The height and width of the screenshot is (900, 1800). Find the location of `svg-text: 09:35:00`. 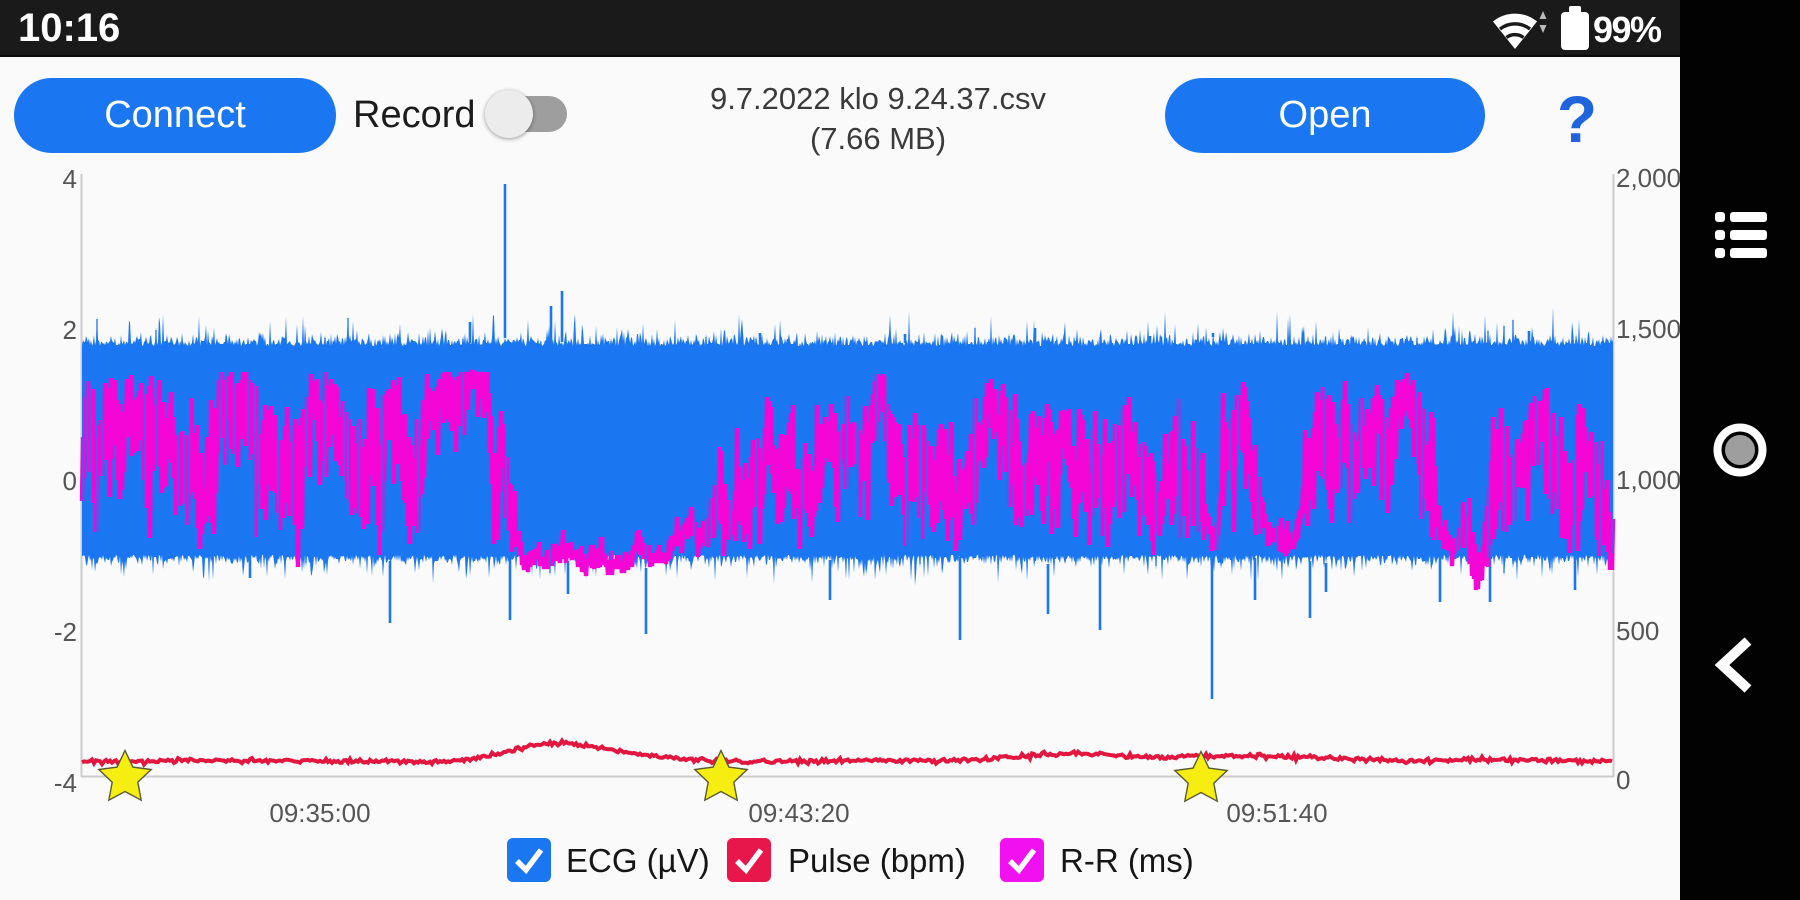

svg-text: 09:35:00 is located at coordinates (319, 813).